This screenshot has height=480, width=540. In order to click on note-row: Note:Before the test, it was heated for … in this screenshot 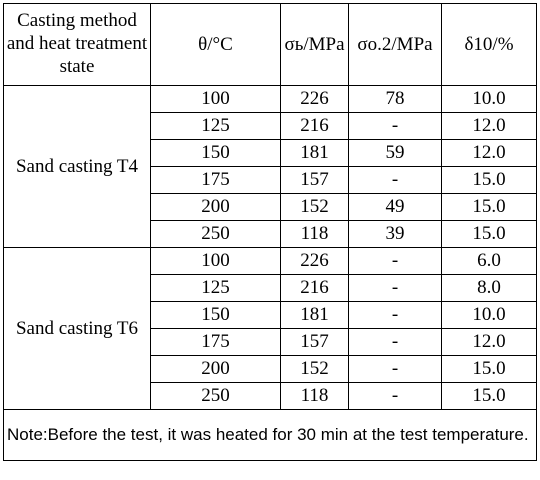, I will do `click(270, 435)`.